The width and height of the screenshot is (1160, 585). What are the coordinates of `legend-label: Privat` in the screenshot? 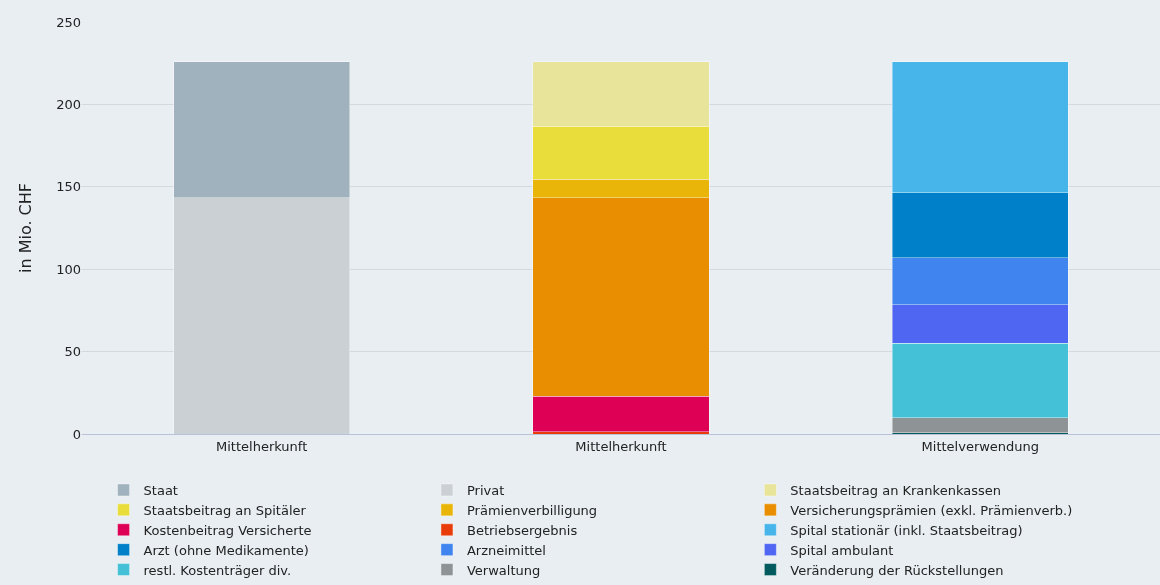 It's located at (485, 491).